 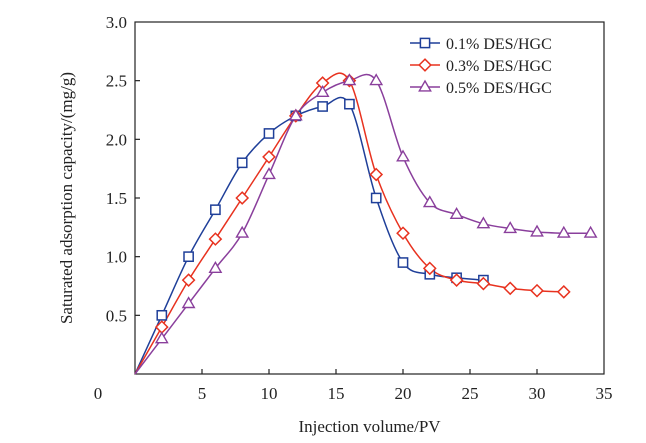 What do you see at coordinates (336, 393) in the screenshot?
I see `x-tick-label: 15` at bounding box center [336, 393].